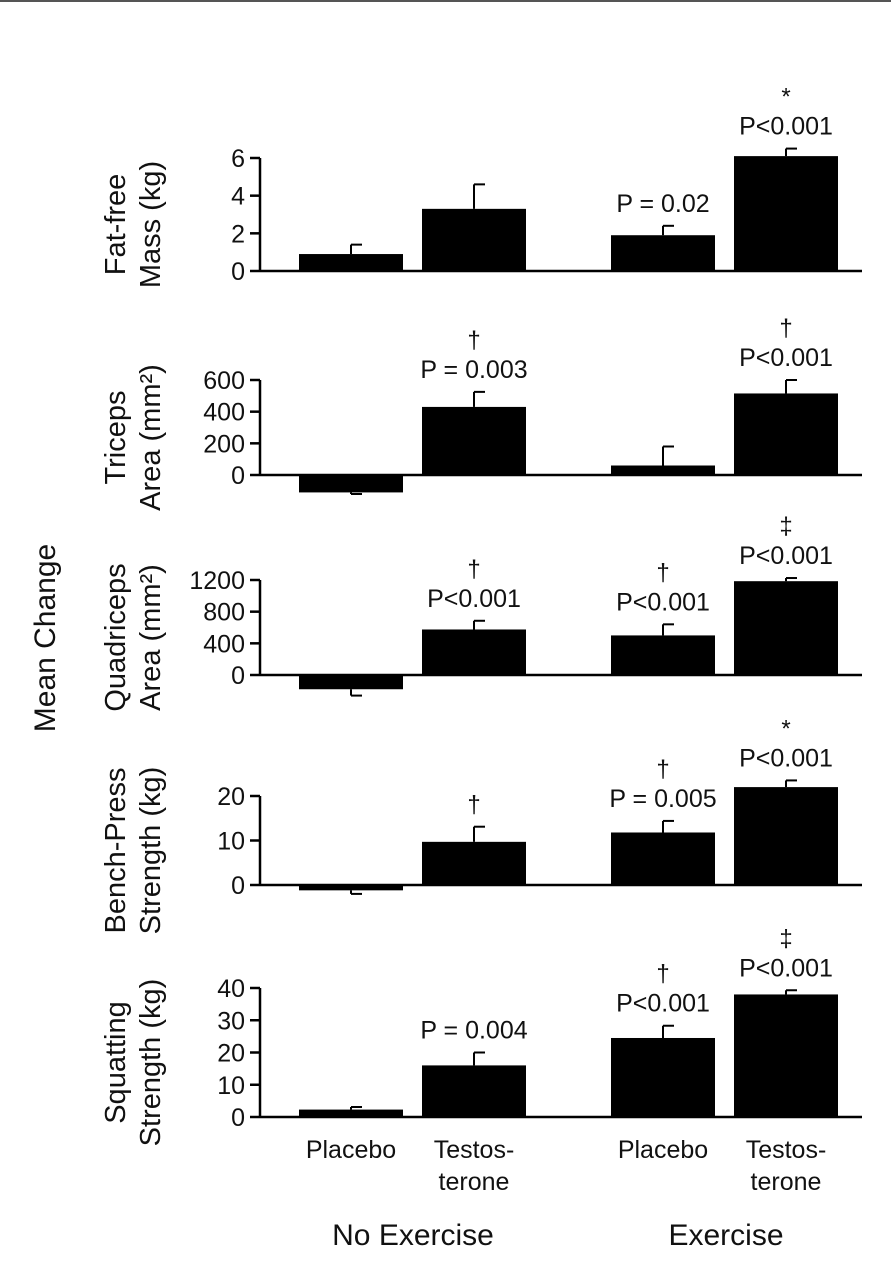  Describe the element at coordinates (474, 599) in the screenshot. I see `panel-2-annotation-1-1: P<0.001` at that location.